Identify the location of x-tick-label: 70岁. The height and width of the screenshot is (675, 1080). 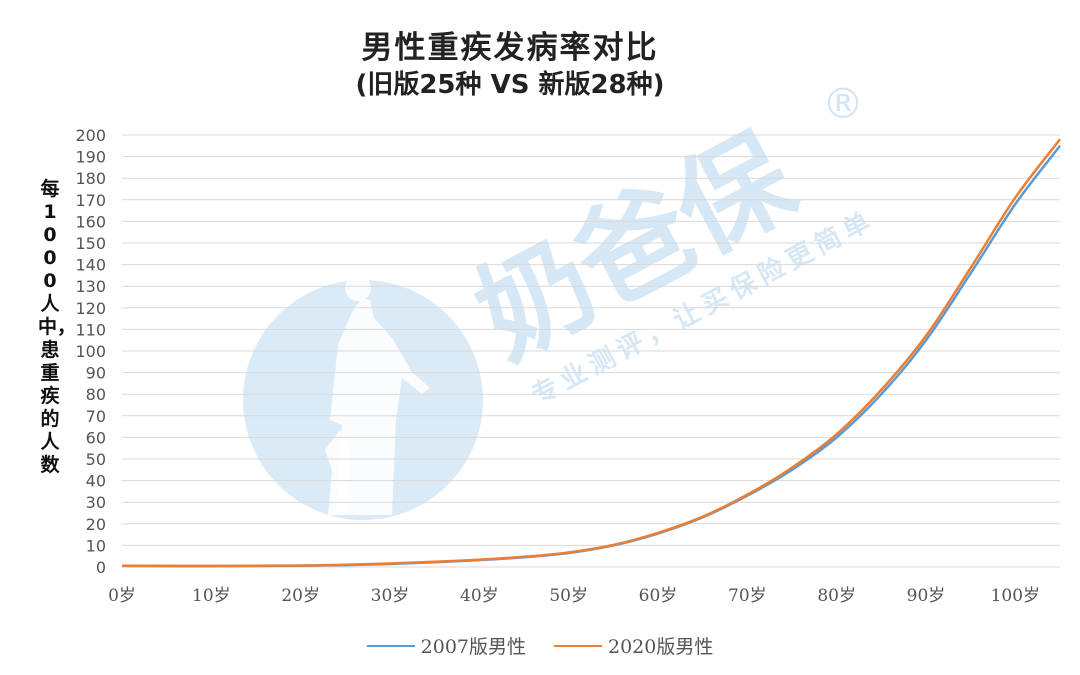
(747, 596).